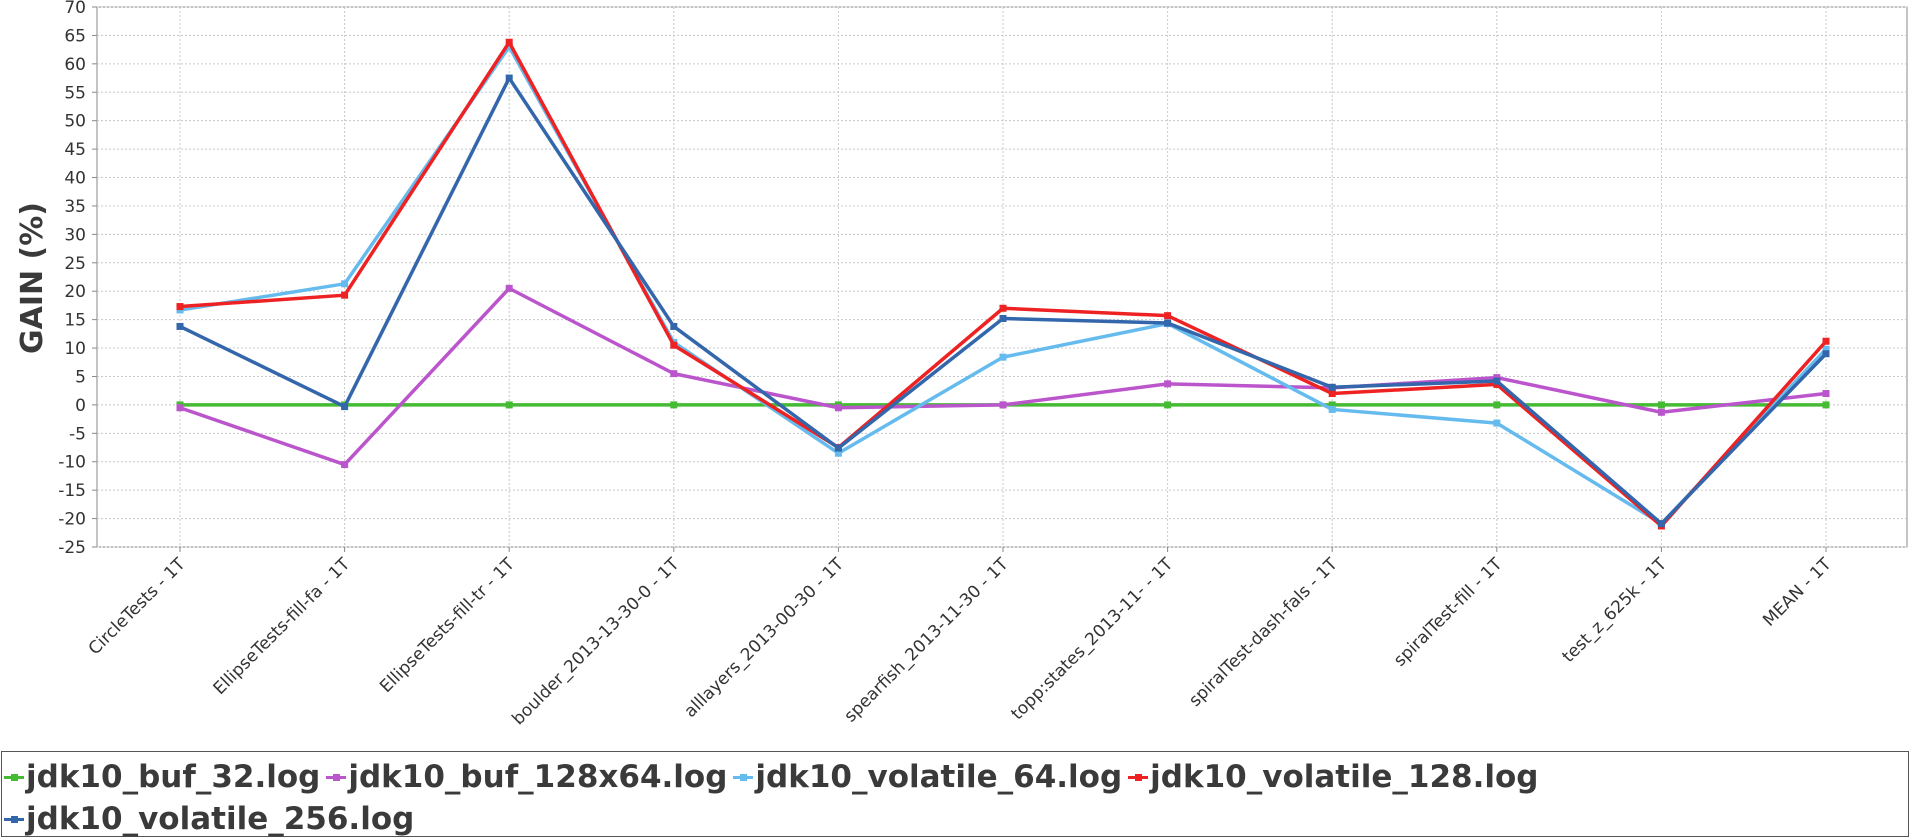  What do you see at coordinates (75, 349) in the screenshot?
I see `y-tick-label: 10` at bounding box center [75, 349].